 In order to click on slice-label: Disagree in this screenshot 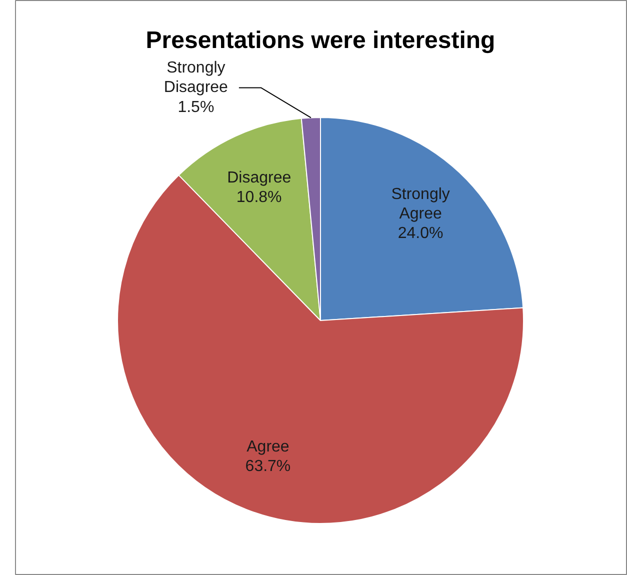, I will do `click(259, 178)`.